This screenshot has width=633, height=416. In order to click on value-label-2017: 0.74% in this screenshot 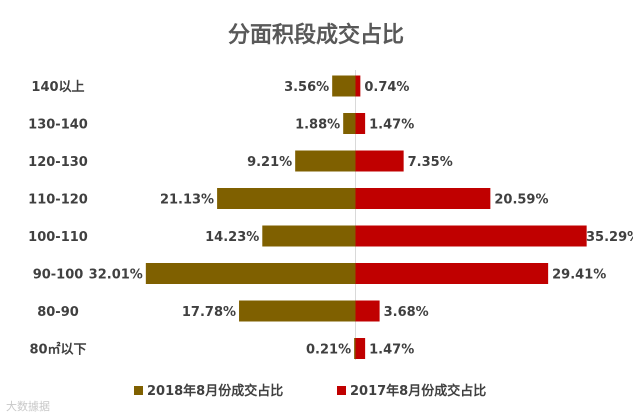, I will do `click(386, 87)`.